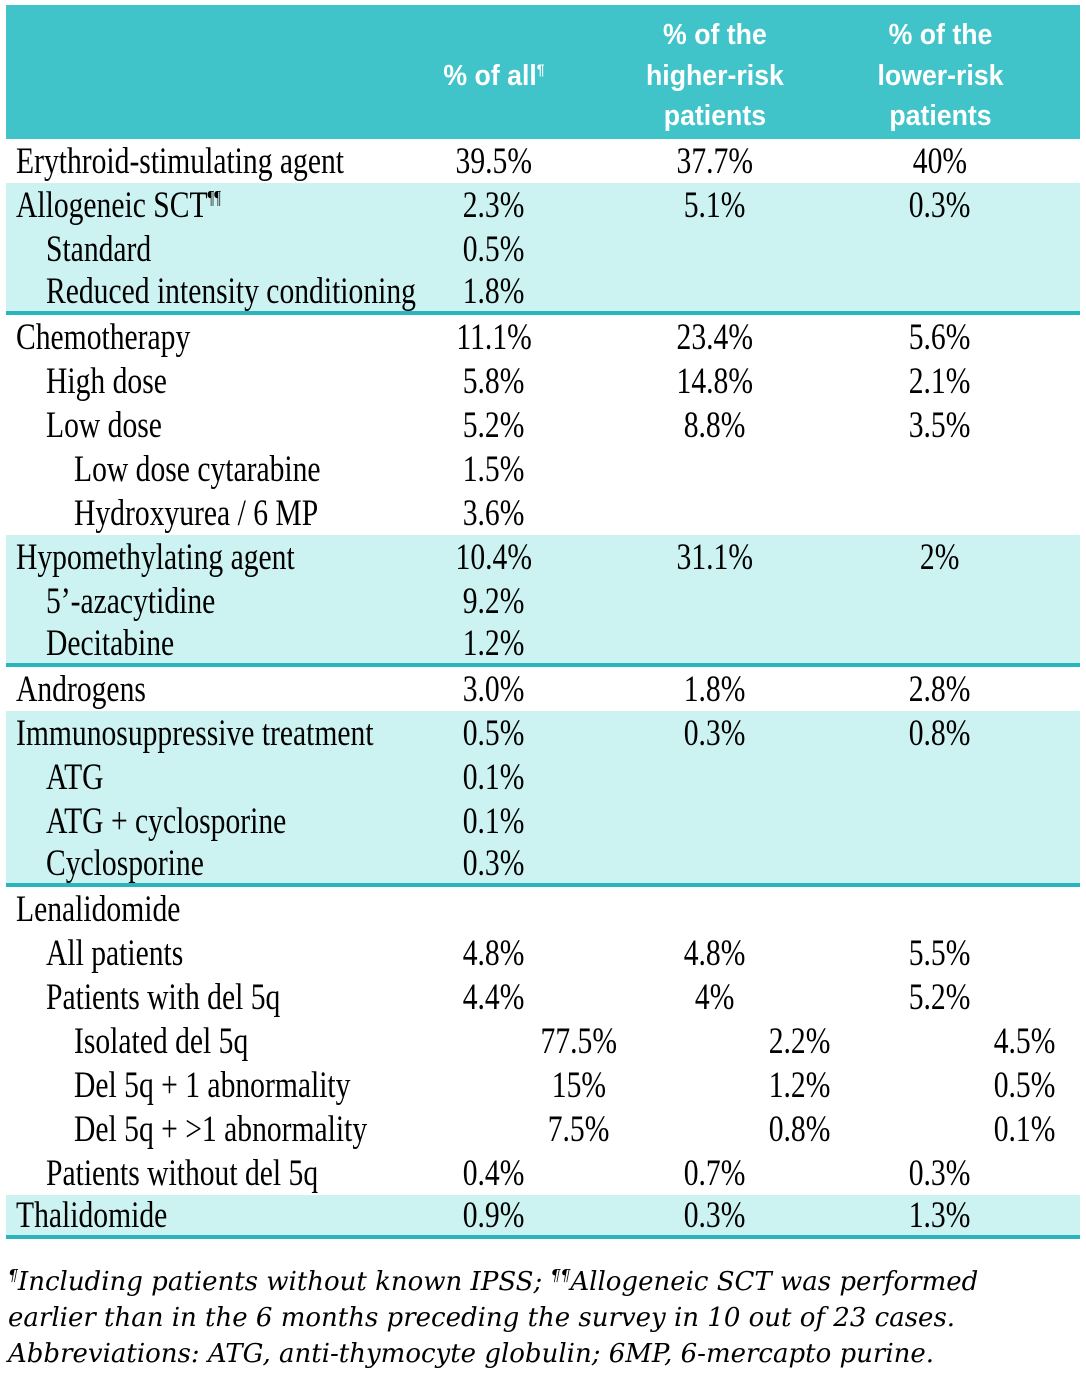 The width and height of the screenshot is (1086, 1390). Describe the element at coordinates (940, 1215) in the screenshot. I see `value-cell: 1.3%` at that location.